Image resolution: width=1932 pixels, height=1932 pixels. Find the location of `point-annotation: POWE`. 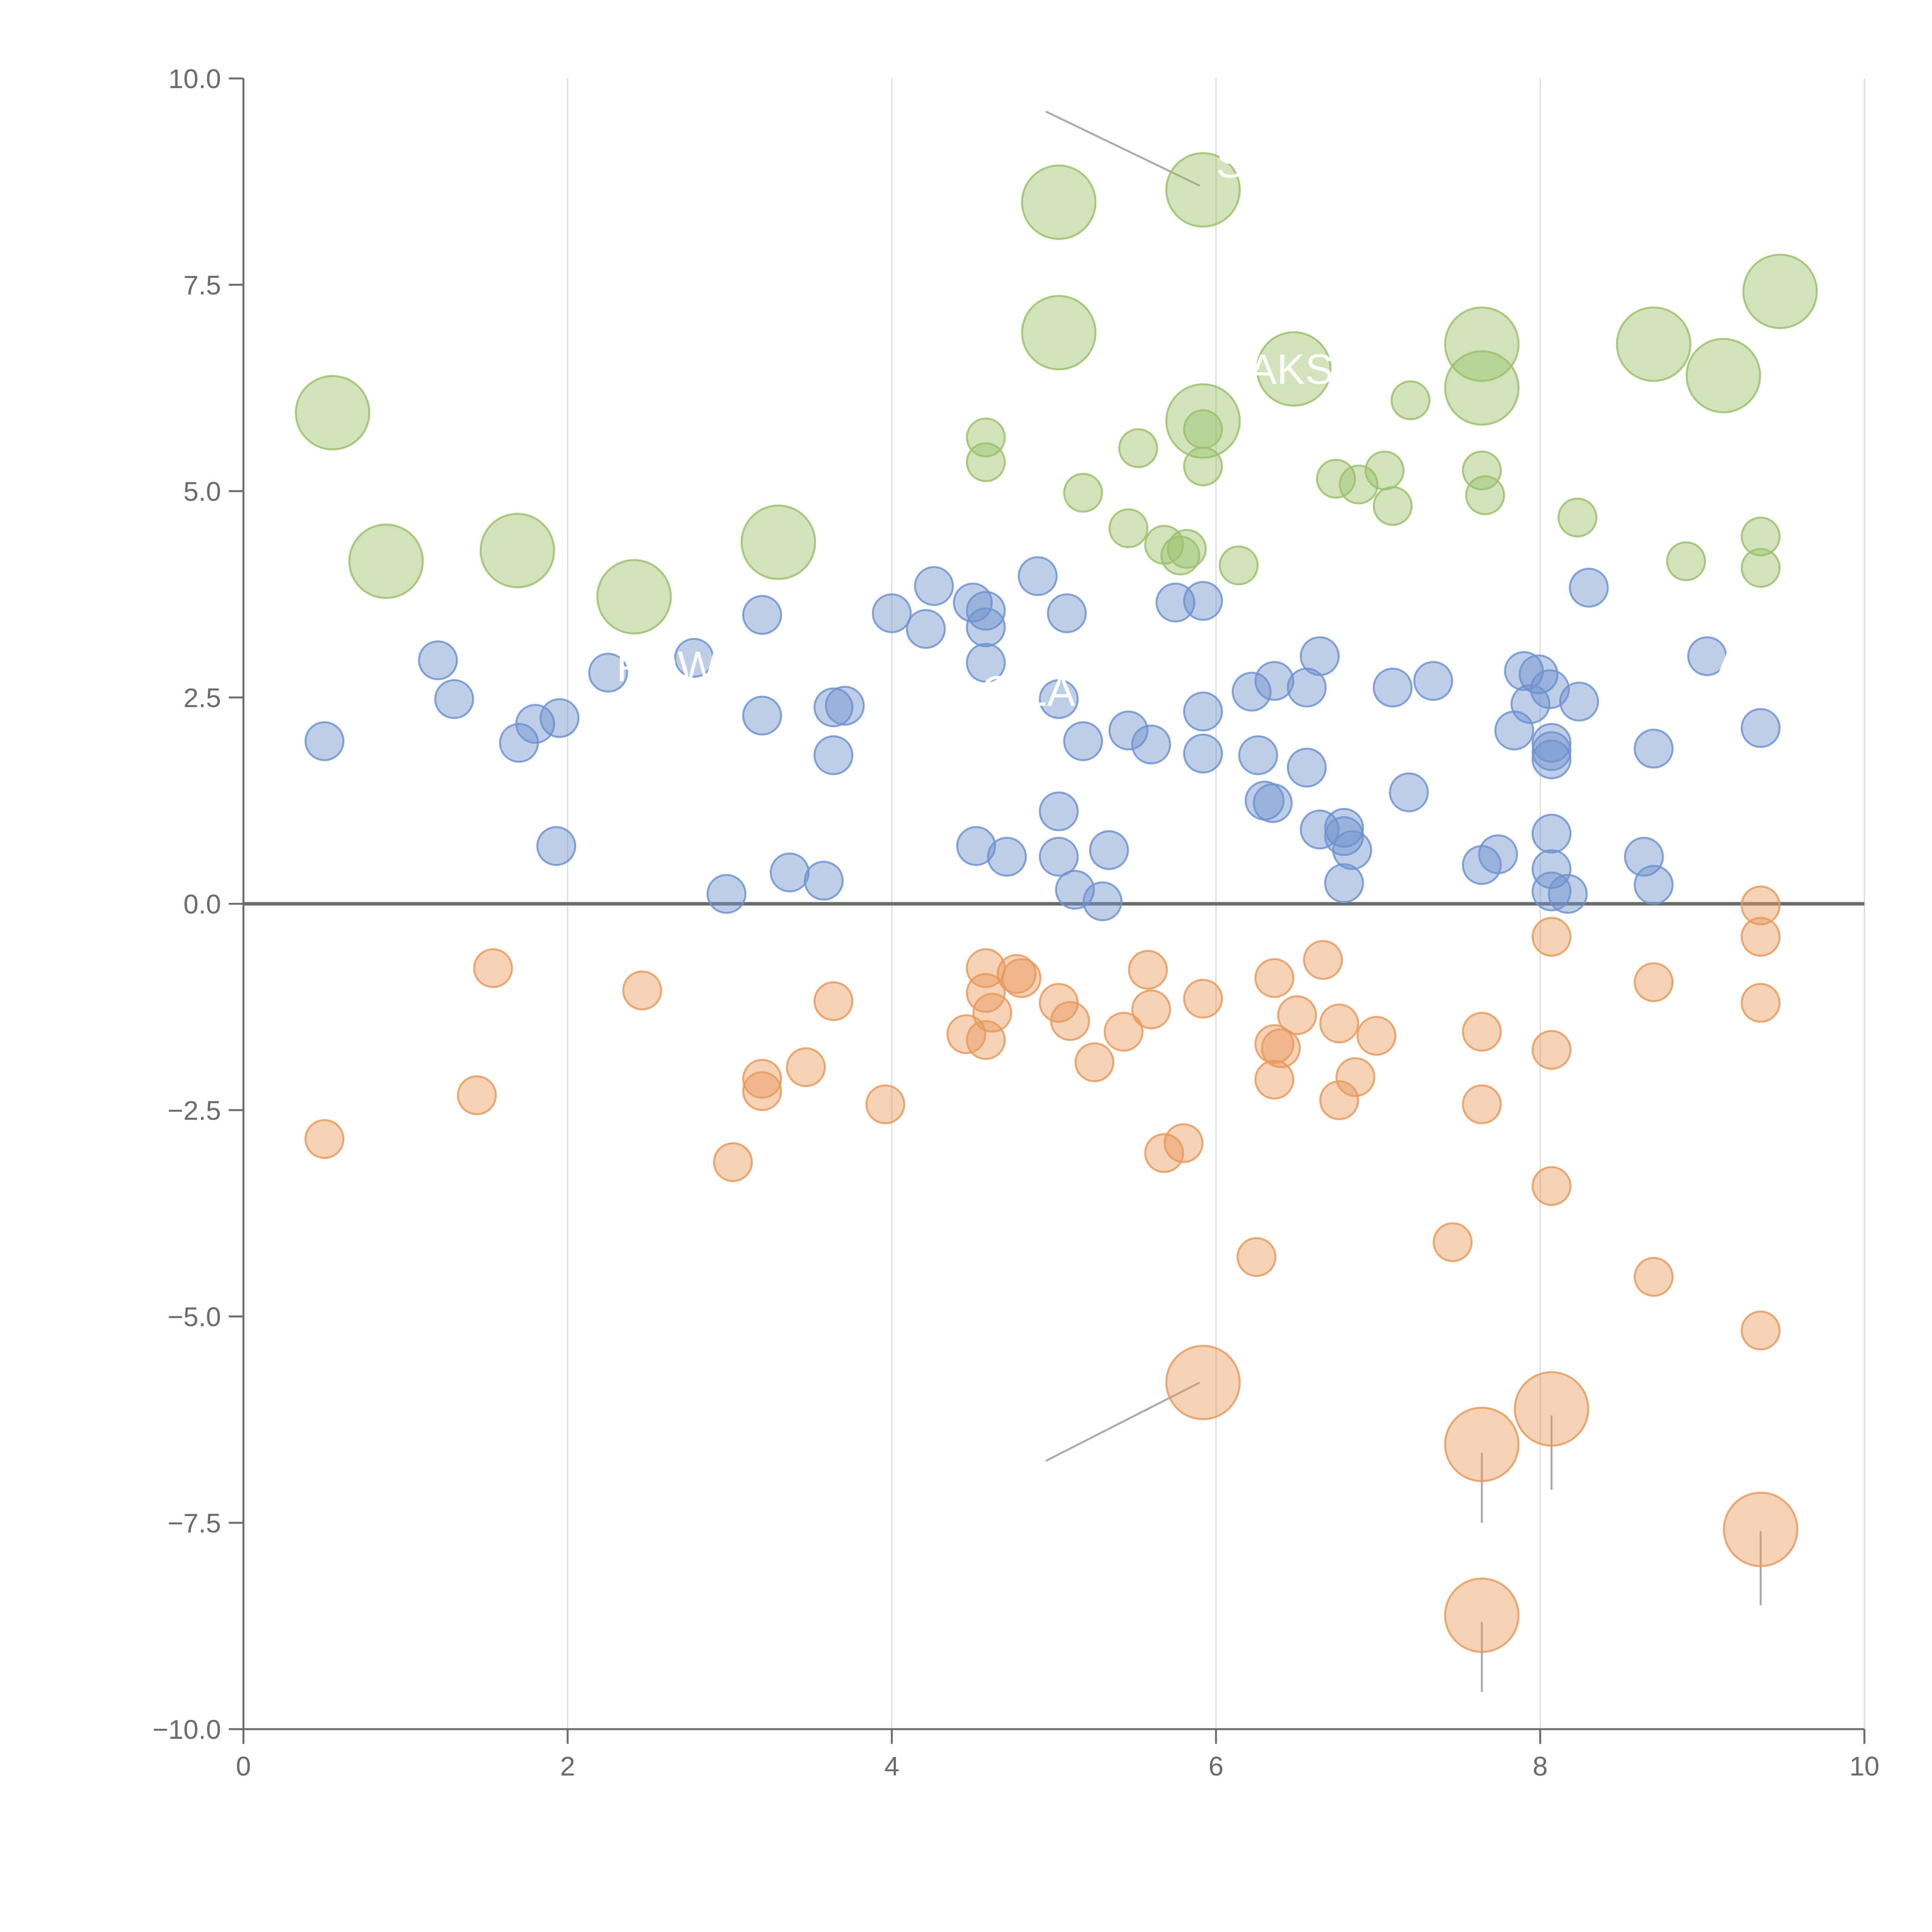

point-annotation: POWE is located at coordinates (681, 667).